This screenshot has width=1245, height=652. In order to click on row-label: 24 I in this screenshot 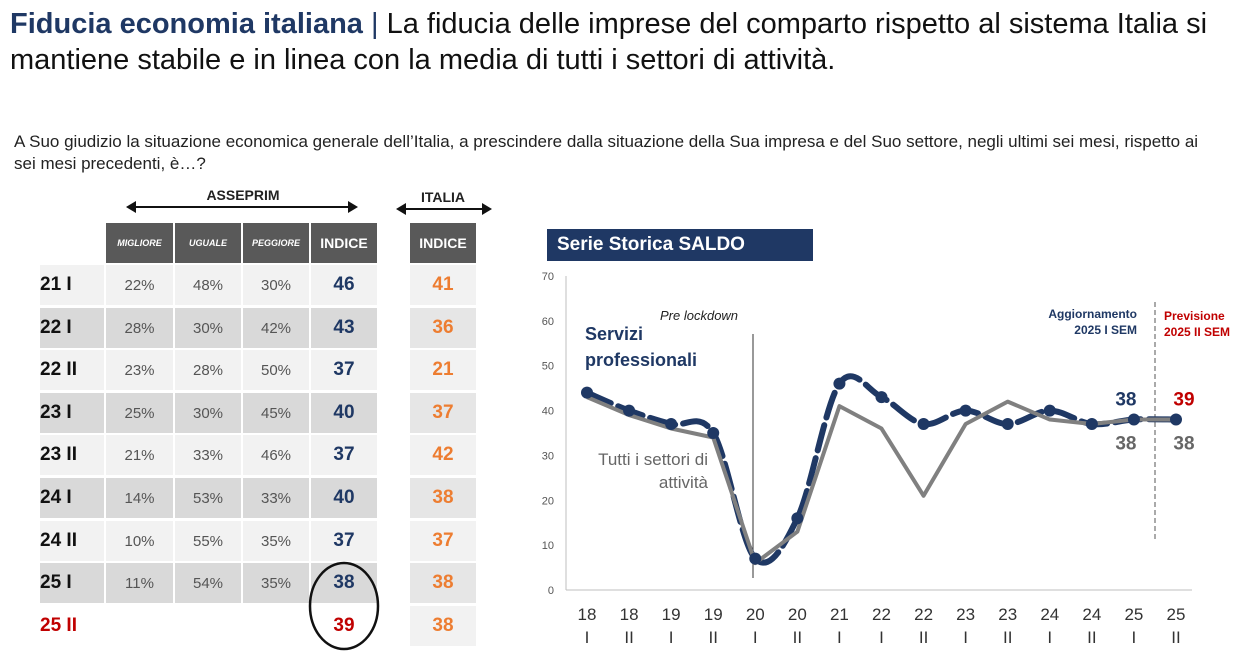, I will do `click(56, 497)`.